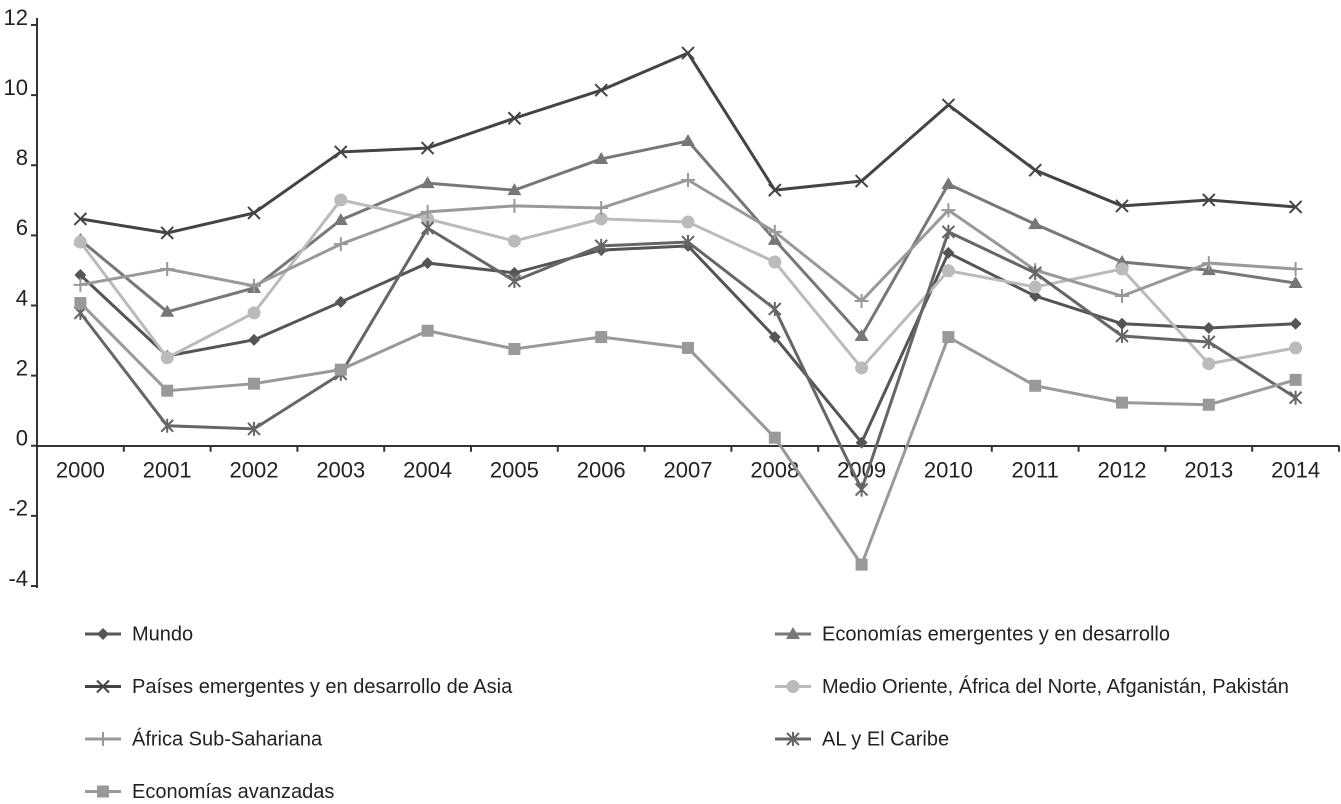 This screenshot has height=804, width=1341. What do you see at coordinates (233, 792) in the screenshot?
I see `legend-label: Economías avanzadas` at bounding box center [233, 792].